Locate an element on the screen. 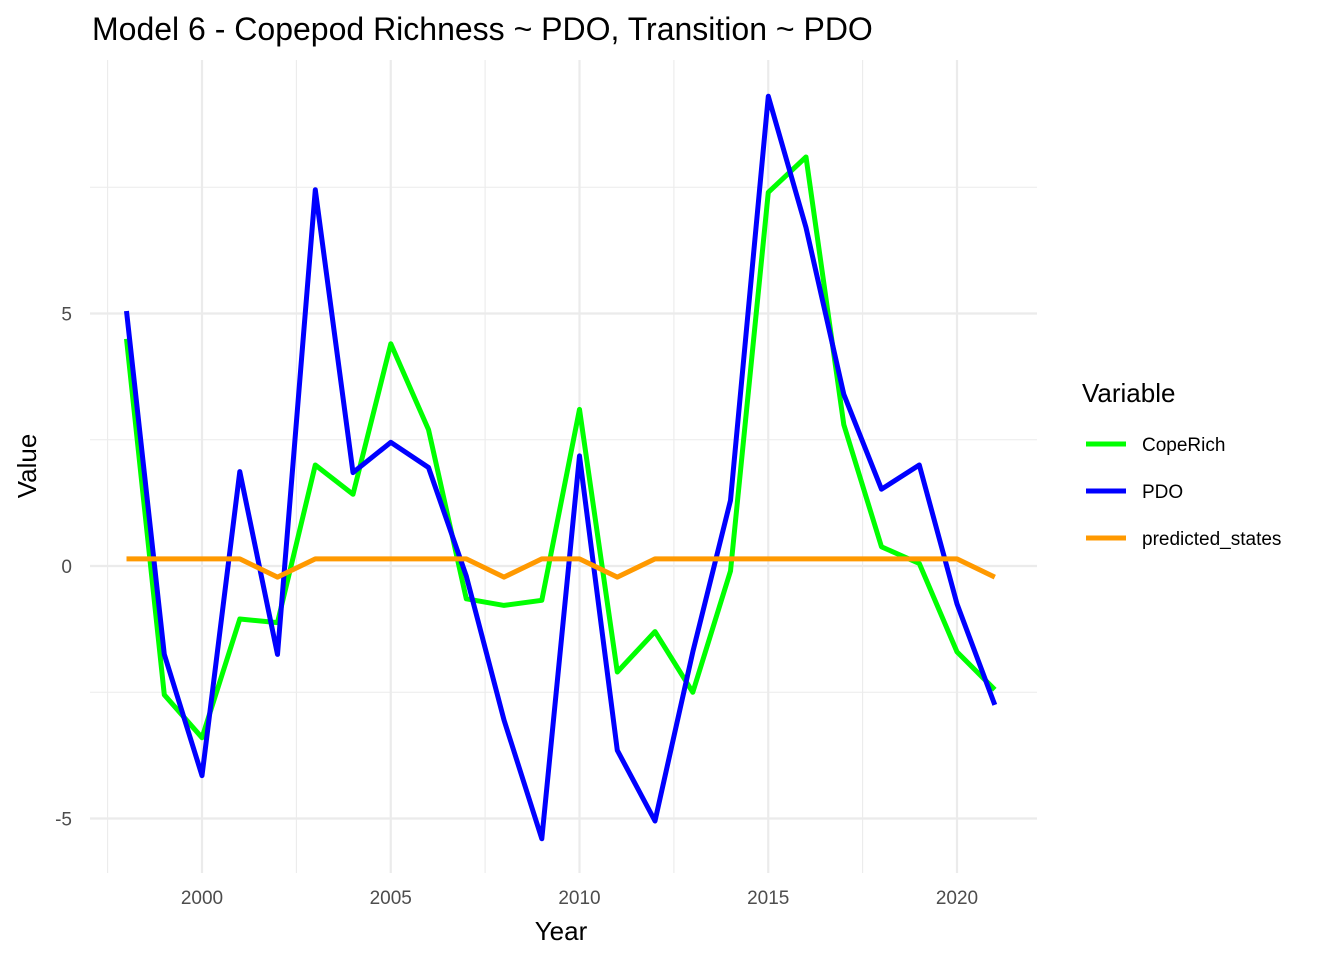  x-tick-label: 2020 is located at coordinates (957, 898).